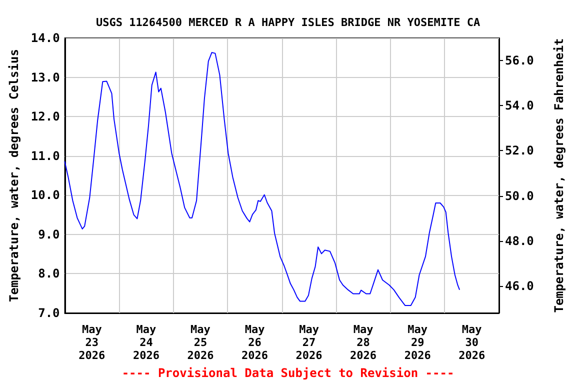 This screenshot has width=576, height=384. I want to click on y-tick-label: 10.0, so click(45, 195).